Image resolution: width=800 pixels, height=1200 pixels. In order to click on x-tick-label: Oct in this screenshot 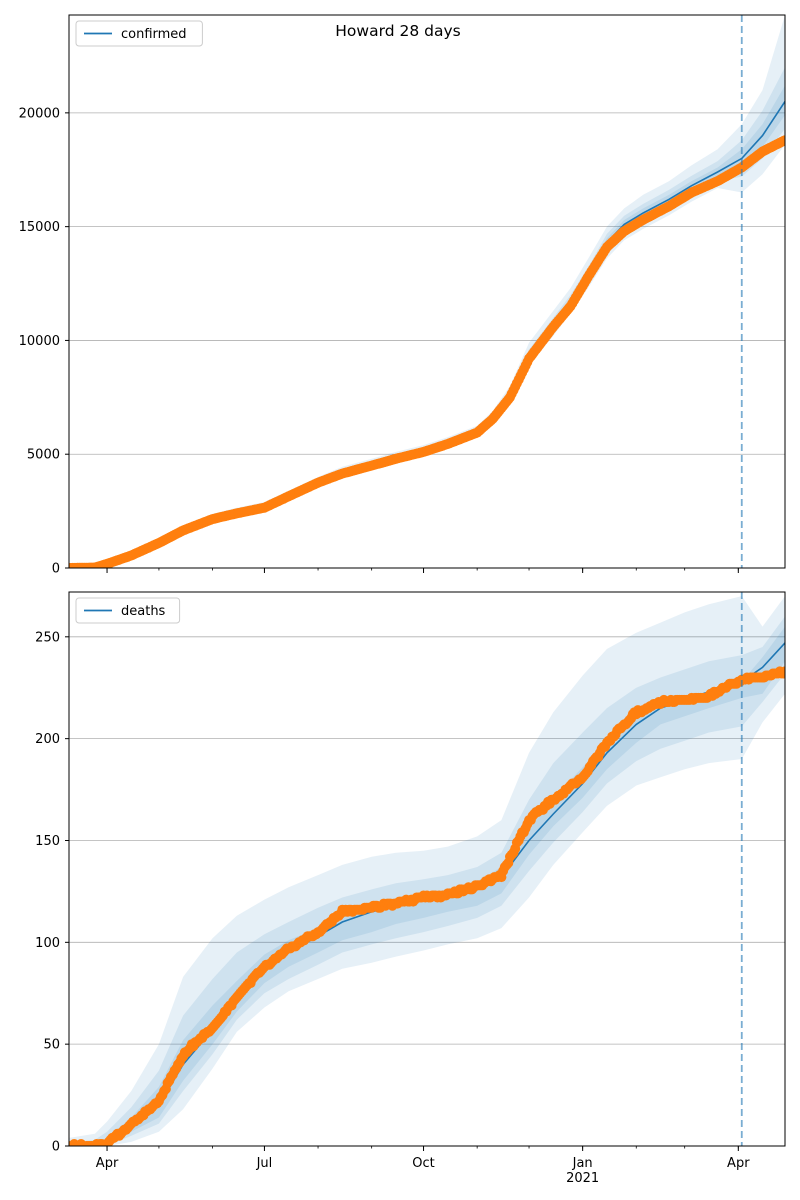, I will do `click(423, 1163)`.